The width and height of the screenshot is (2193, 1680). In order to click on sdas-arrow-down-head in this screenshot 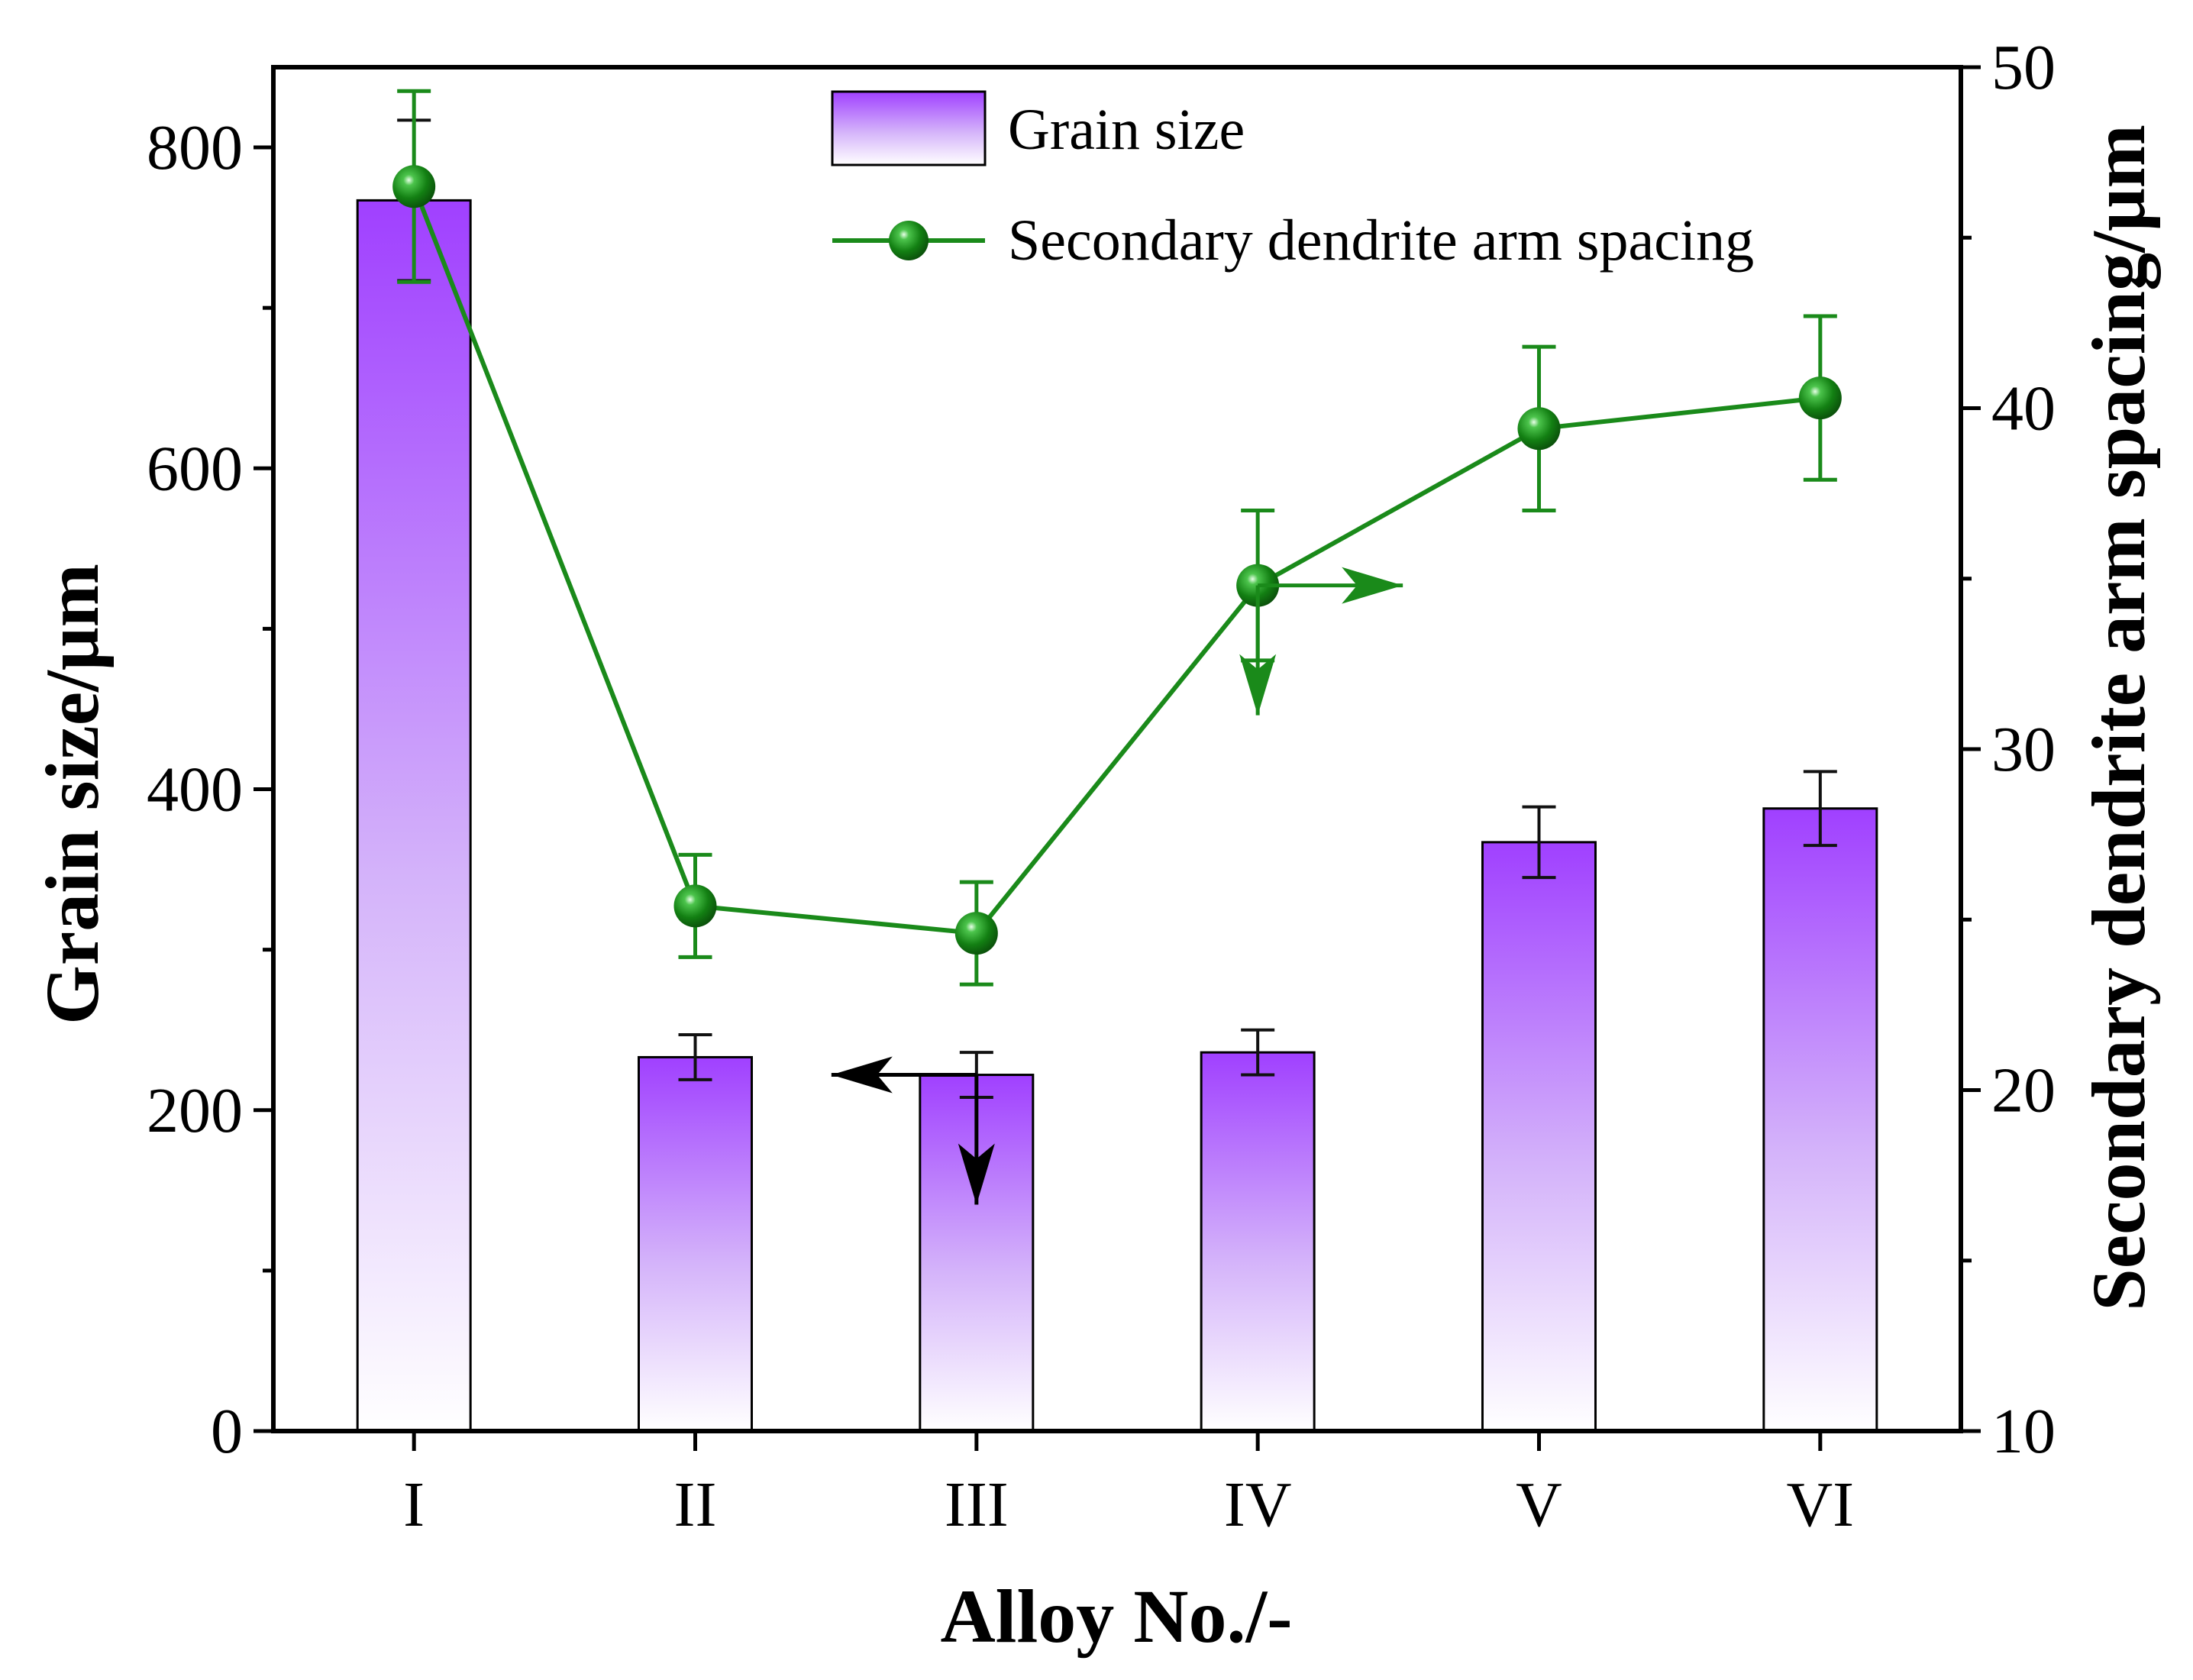, I will do `click(1258, 685)`.